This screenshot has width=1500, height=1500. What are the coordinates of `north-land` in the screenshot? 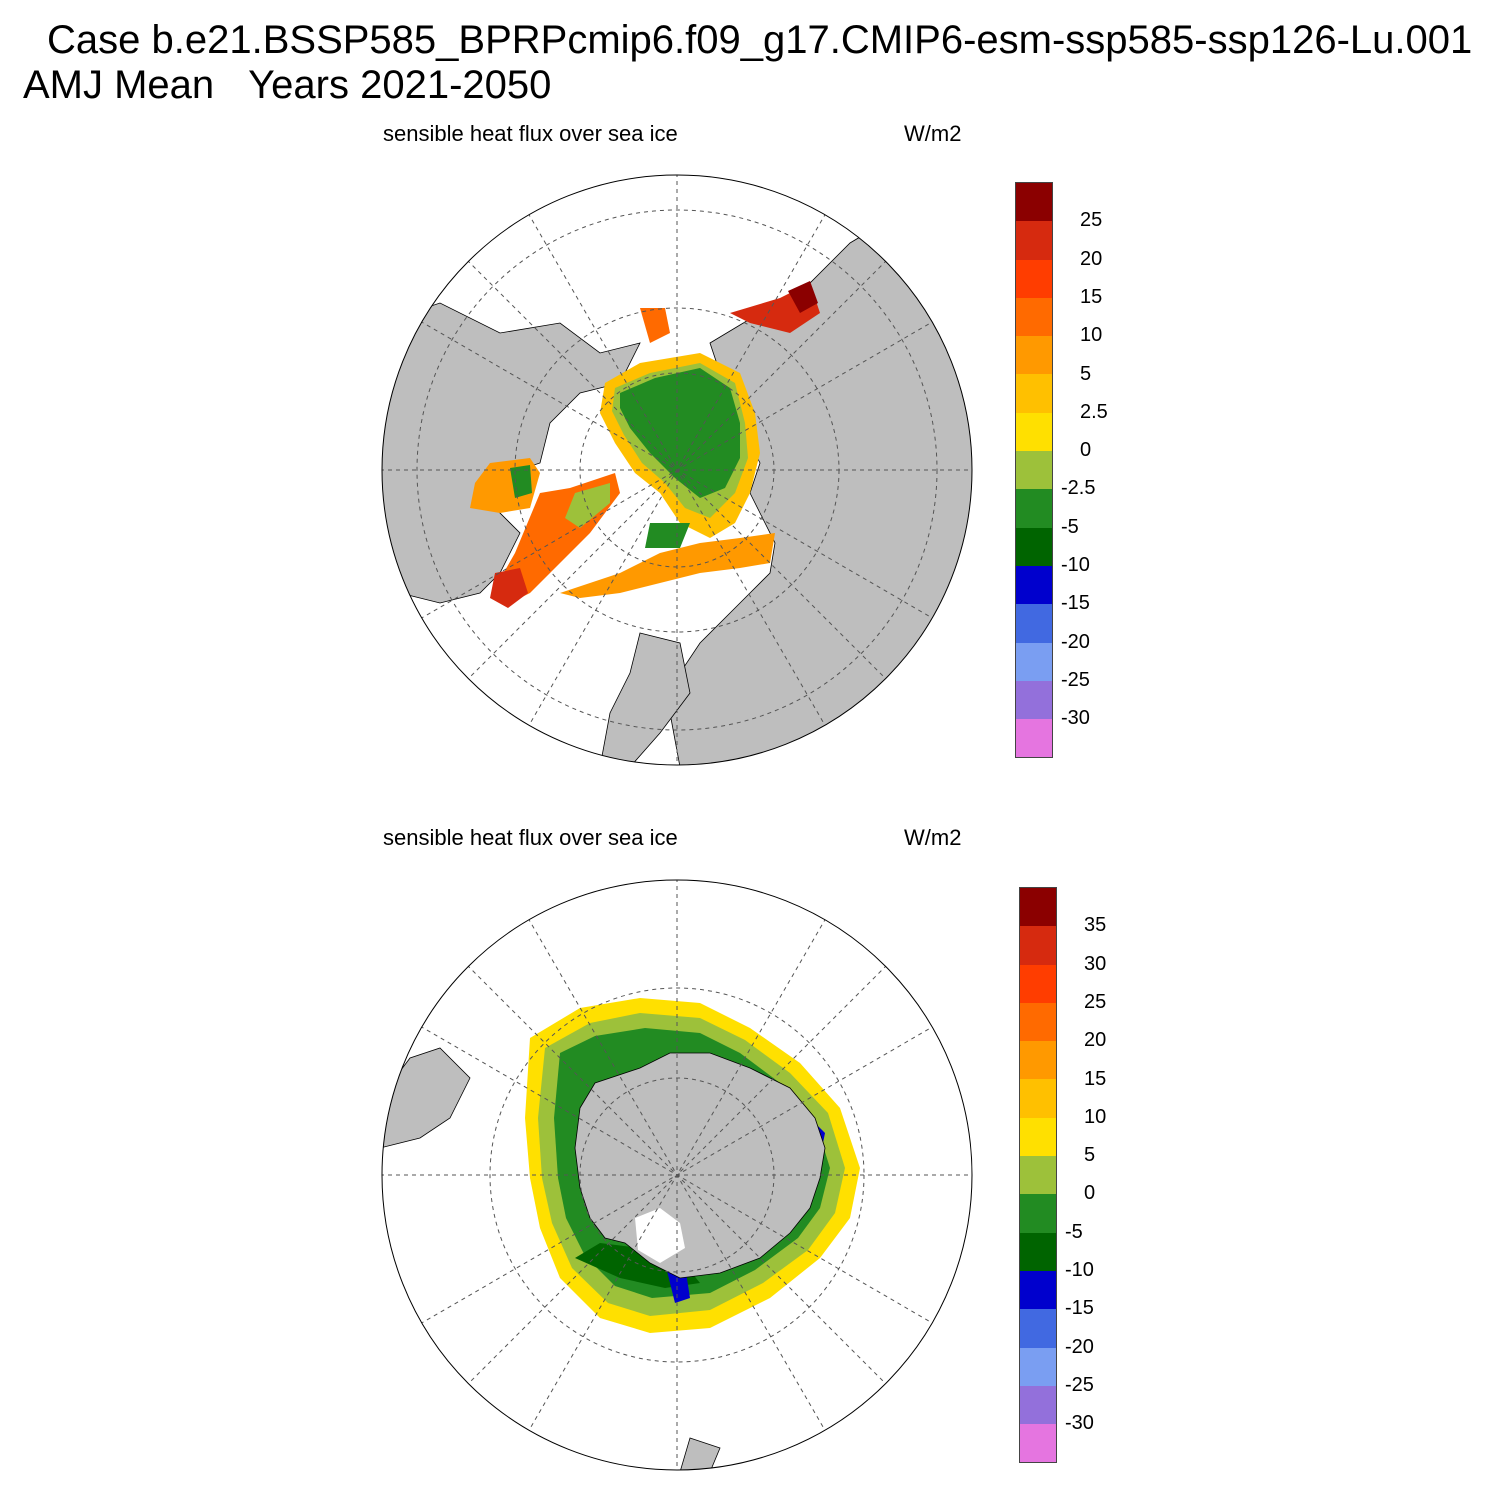 It's located at (677, 488).